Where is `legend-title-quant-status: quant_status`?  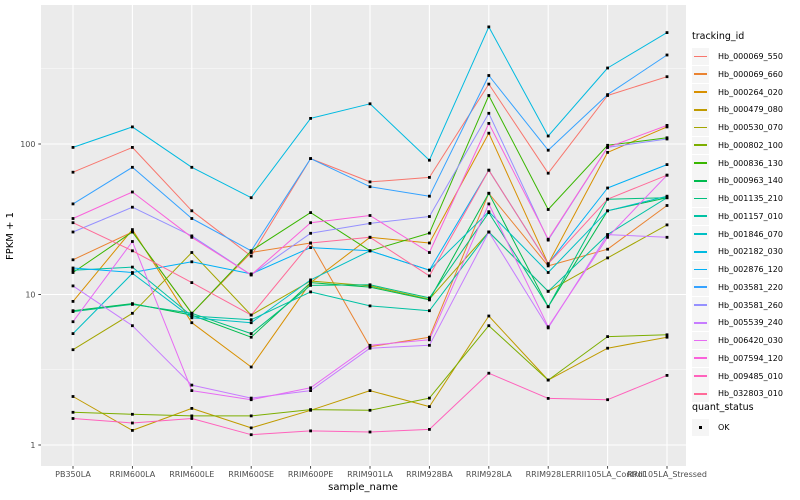
legend-title-quant-status: quant_status is located at coordinates (723, 407).